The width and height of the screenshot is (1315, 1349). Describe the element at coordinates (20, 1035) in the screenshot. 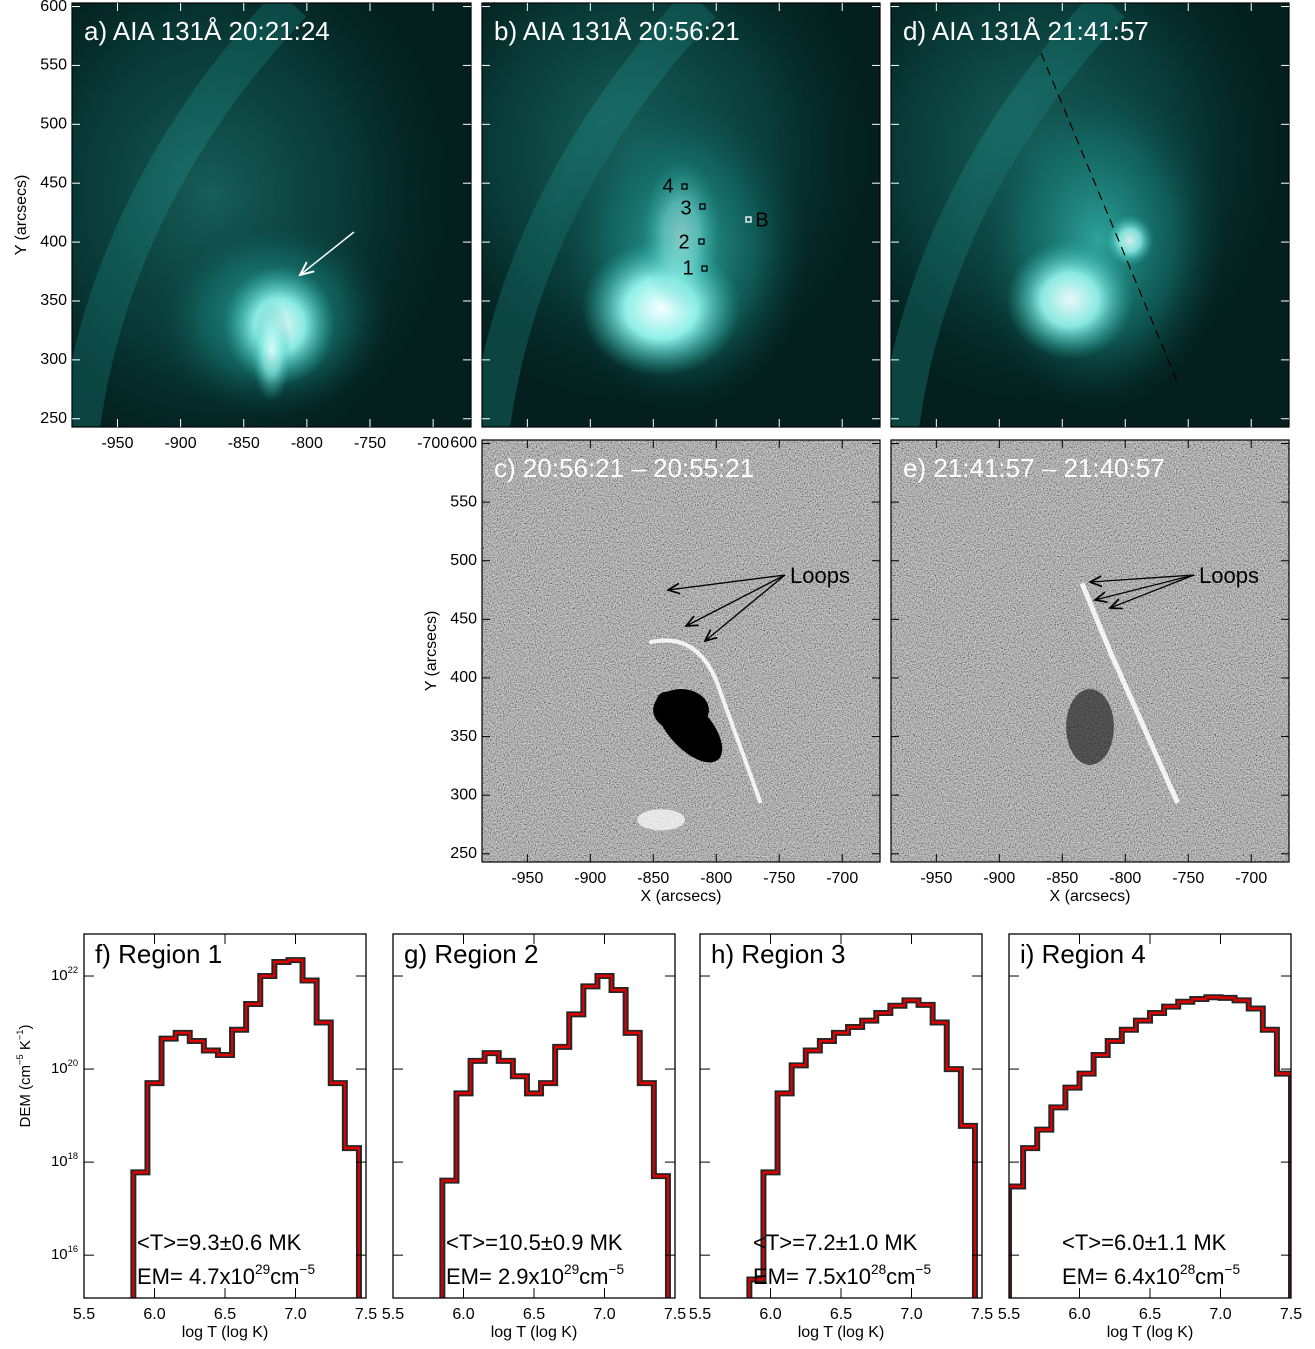

I see `y-axis-label-part: −1` at that location.